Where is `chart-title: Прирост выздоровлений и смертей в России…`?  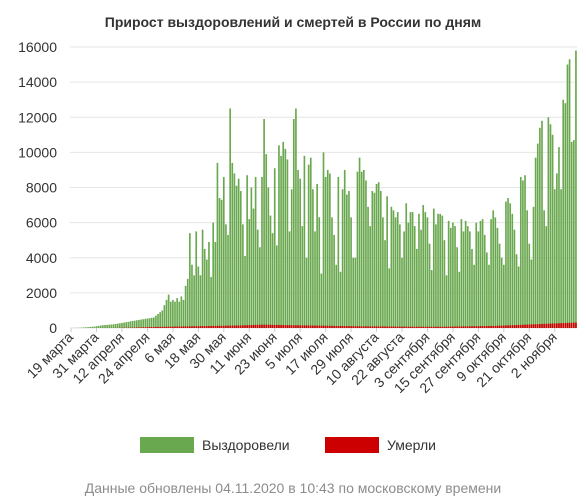
chart-title: Прирост выздоровлений и смертей в России… is located at coordinates (293, 22).